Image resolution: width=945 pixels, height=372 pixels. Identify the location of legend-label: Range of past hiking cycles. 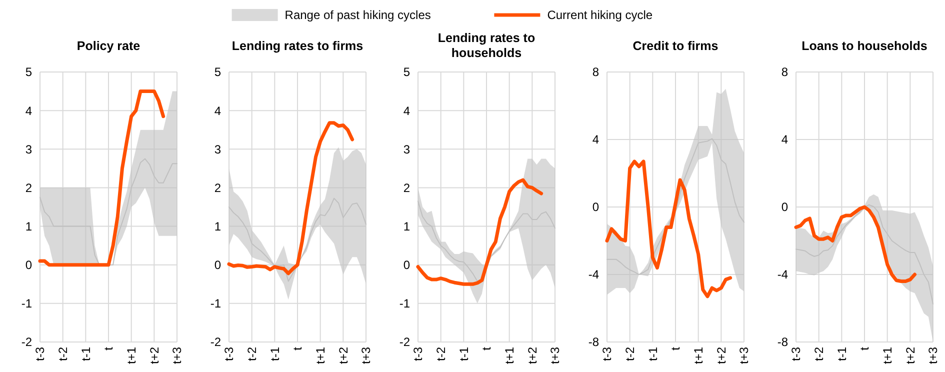
(357, 15).